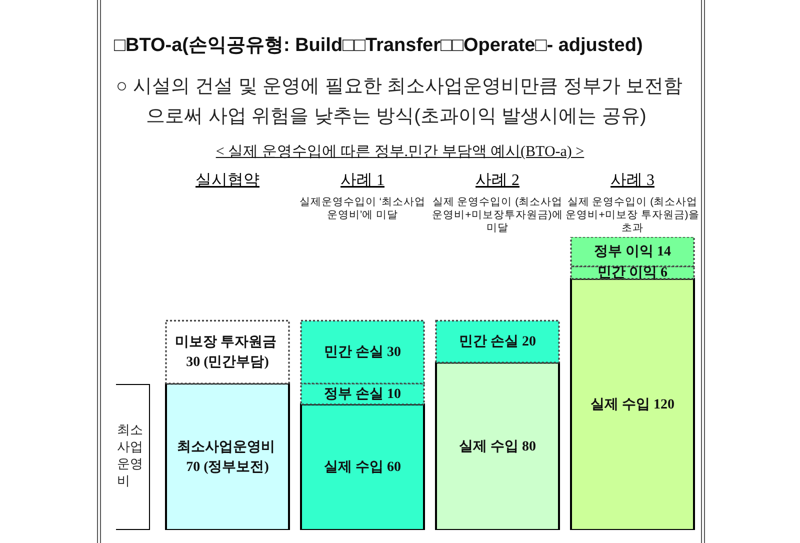 This screenshot has height=543, width=800. What do you see at coordinates (498, 180) in the screenshot?
I see `x-tick-label: 사례 2` at bounding box center [498, 180].